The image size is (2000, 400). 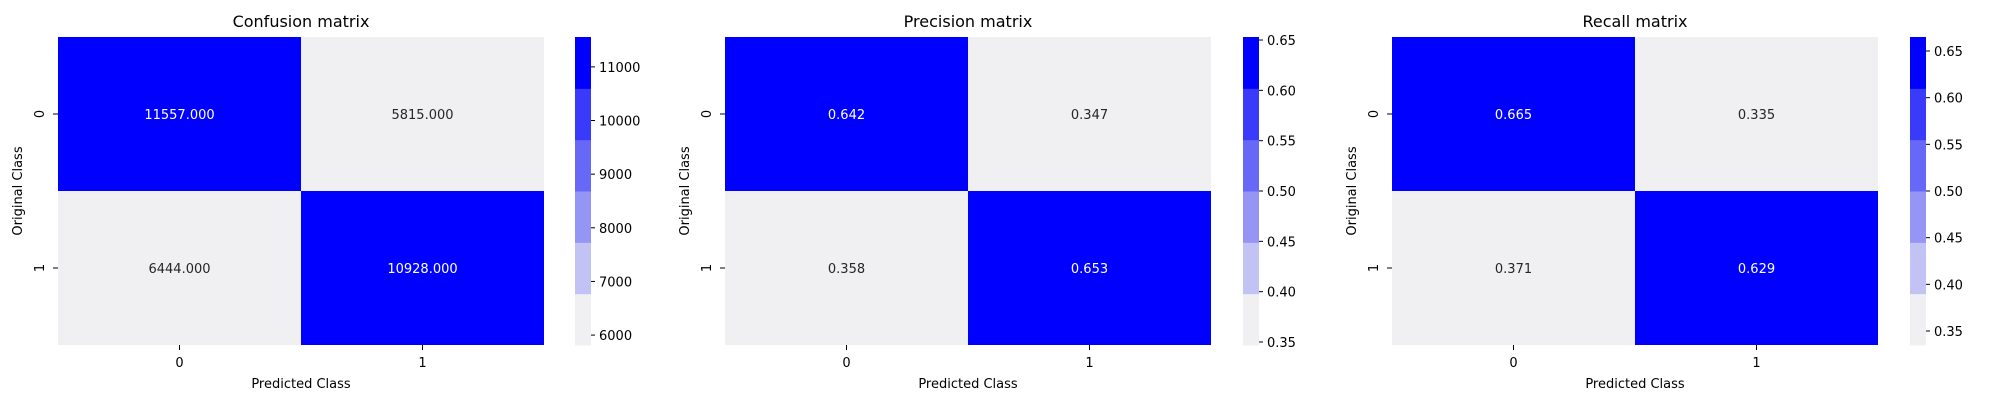 I want to click on cell-value-label: 5815.000, so click(x=422, y=115).